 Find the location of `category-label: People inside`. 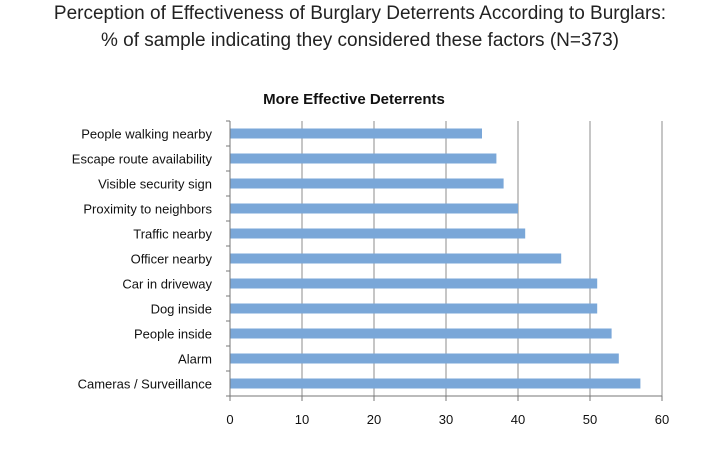

category-label: People inside is located at coordinates (173, 334).